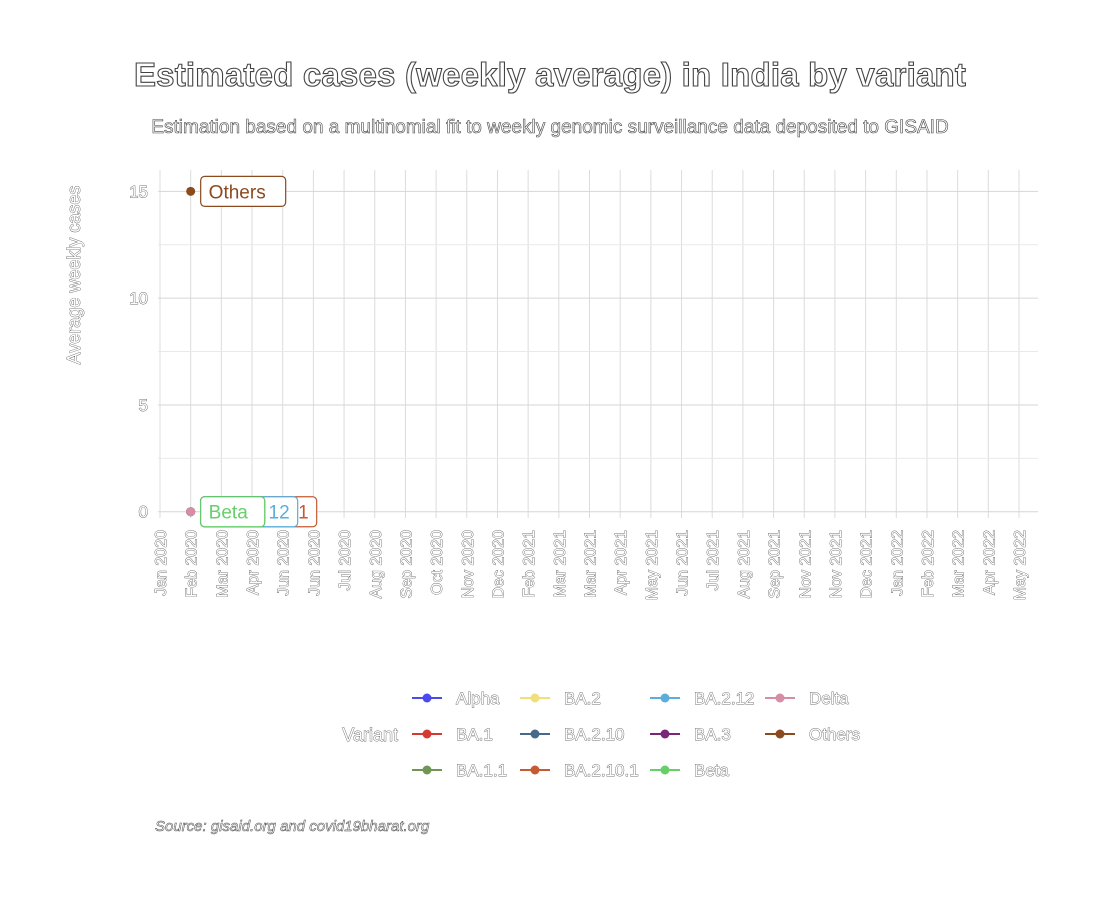 The height and width of the screenshot is (900, 1100). I want to click on legend-item-ba-1-1: BA.1.1, so click(459, 770).